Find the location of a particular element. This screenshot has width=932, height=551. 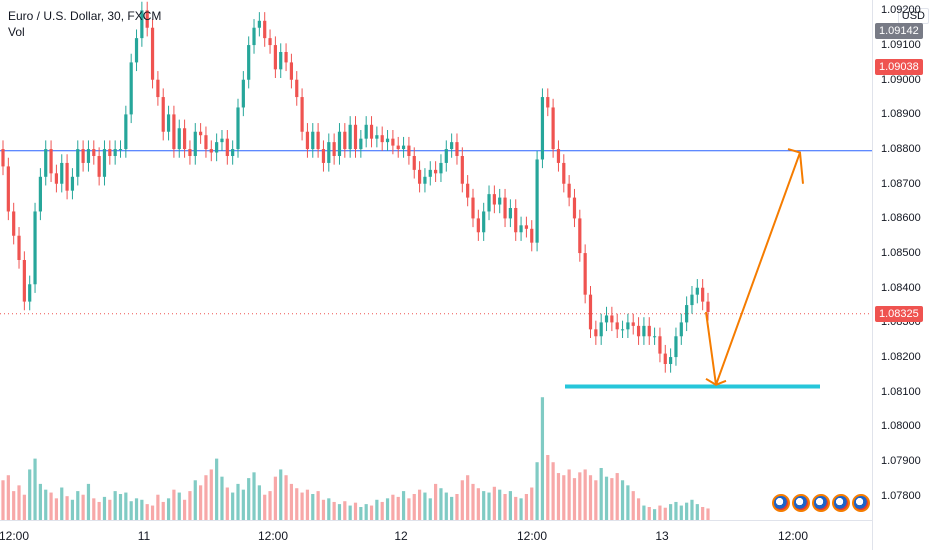

price-tick-label: 1.09100 is located at coordinates (901, 45).